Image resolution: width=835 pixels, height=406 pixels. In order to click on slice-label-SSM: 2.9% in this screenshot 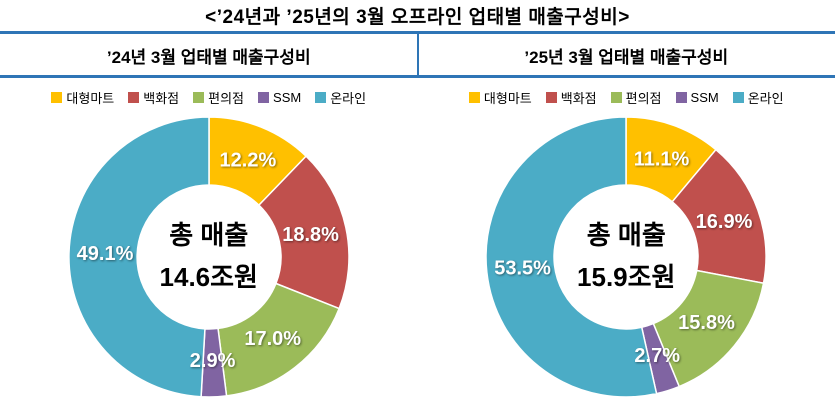, I will do `click(213, 361)`.